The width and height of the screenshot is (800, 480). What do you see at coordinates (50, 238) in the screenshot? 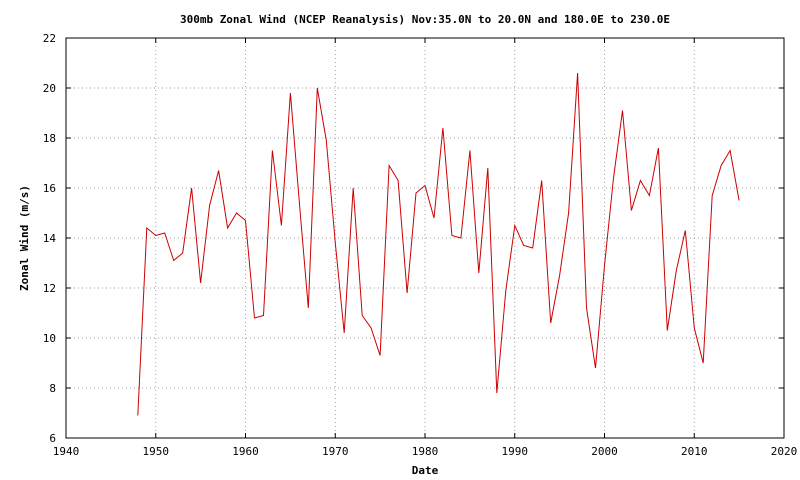
I see `y-tick-label: 14` at bounding box center [50, 238].